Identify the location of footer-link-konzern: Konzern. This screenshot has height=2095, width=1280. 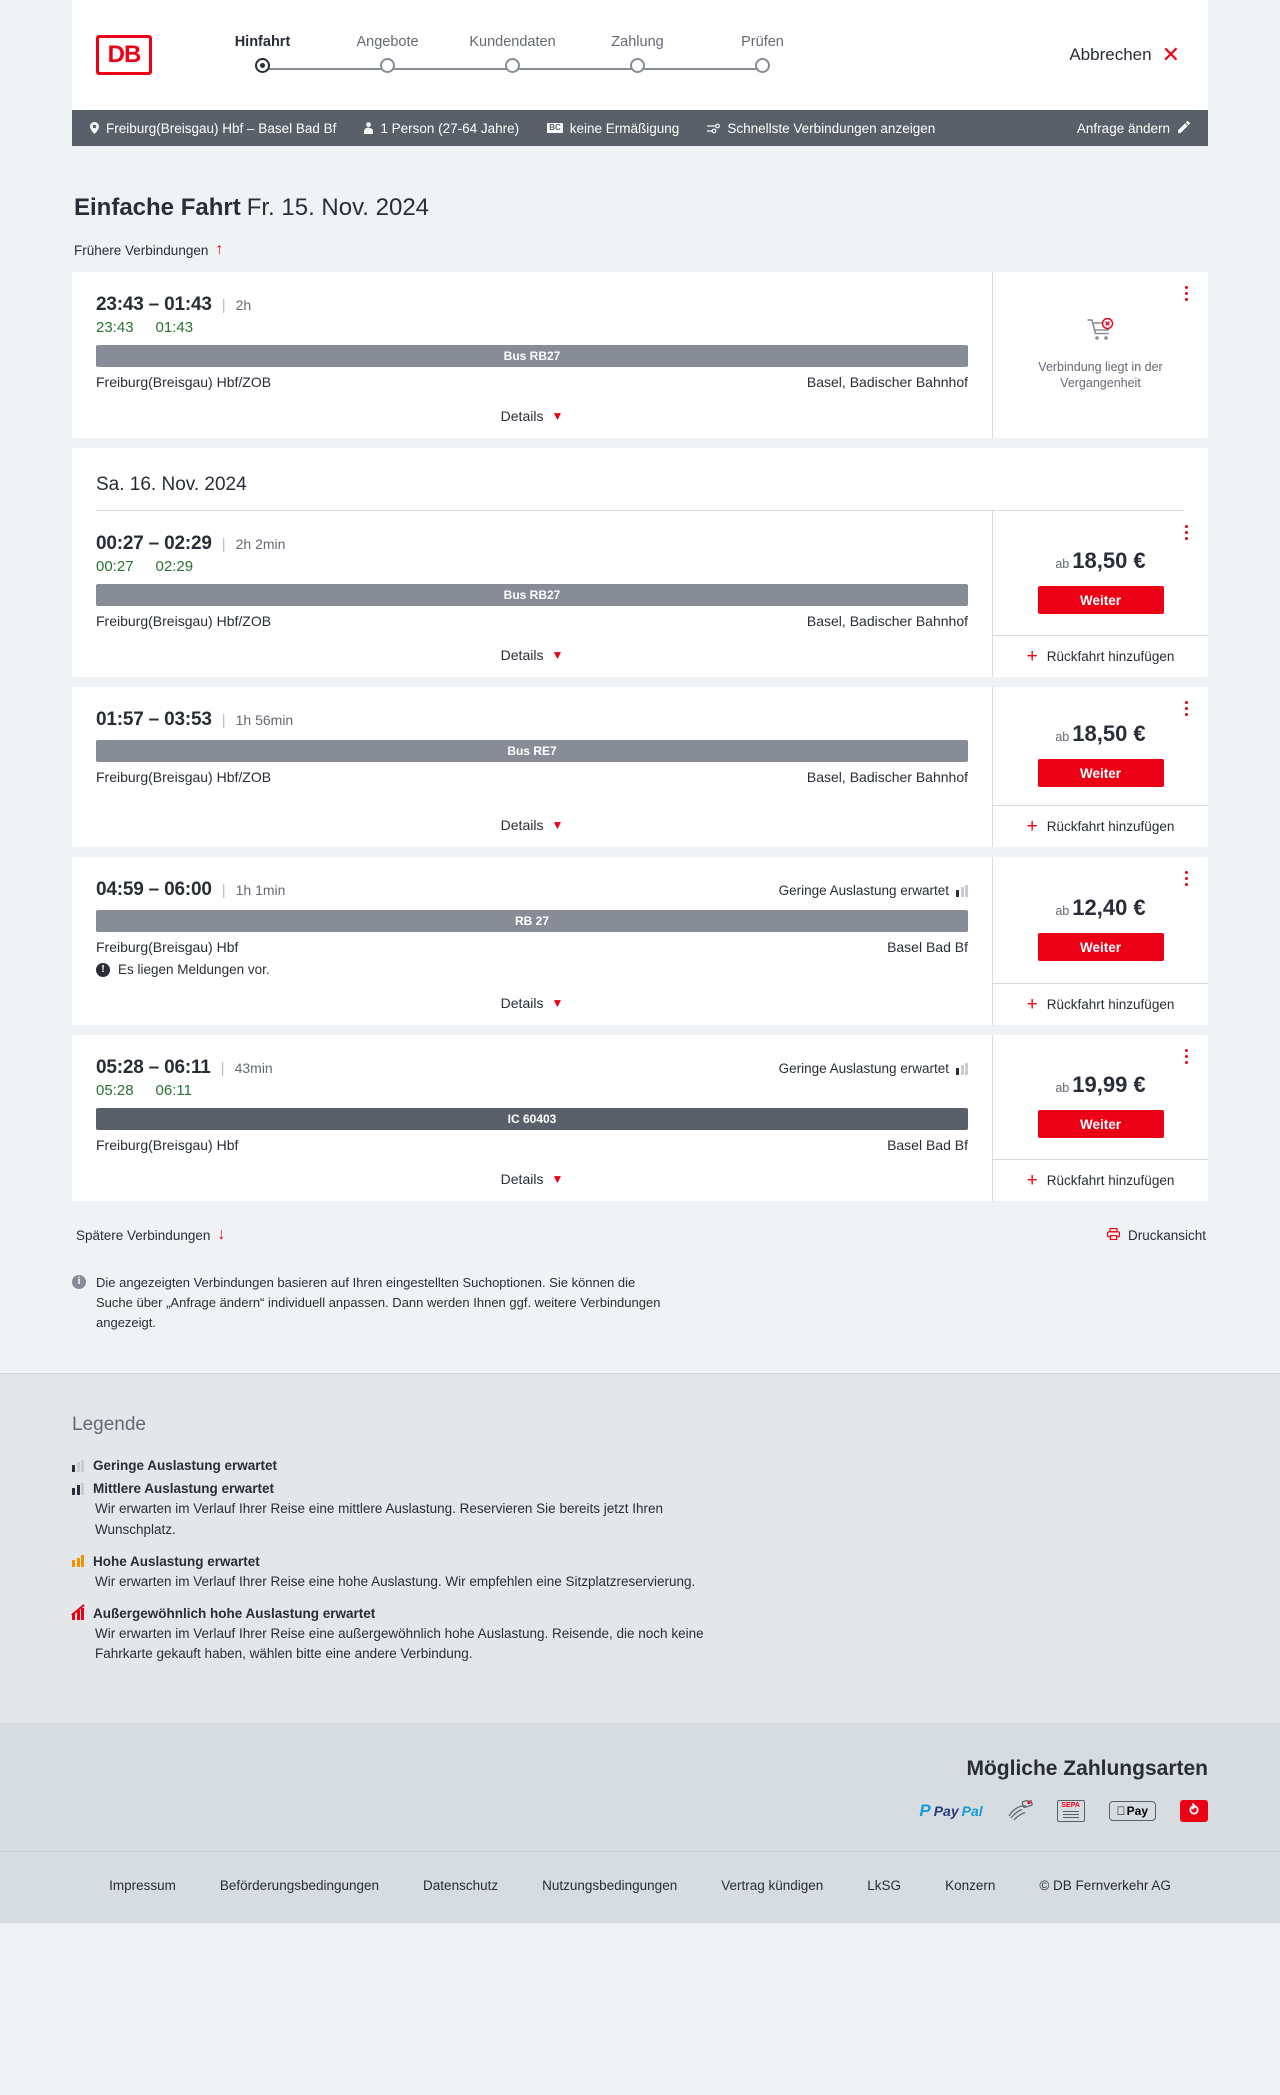
(970, 1885).